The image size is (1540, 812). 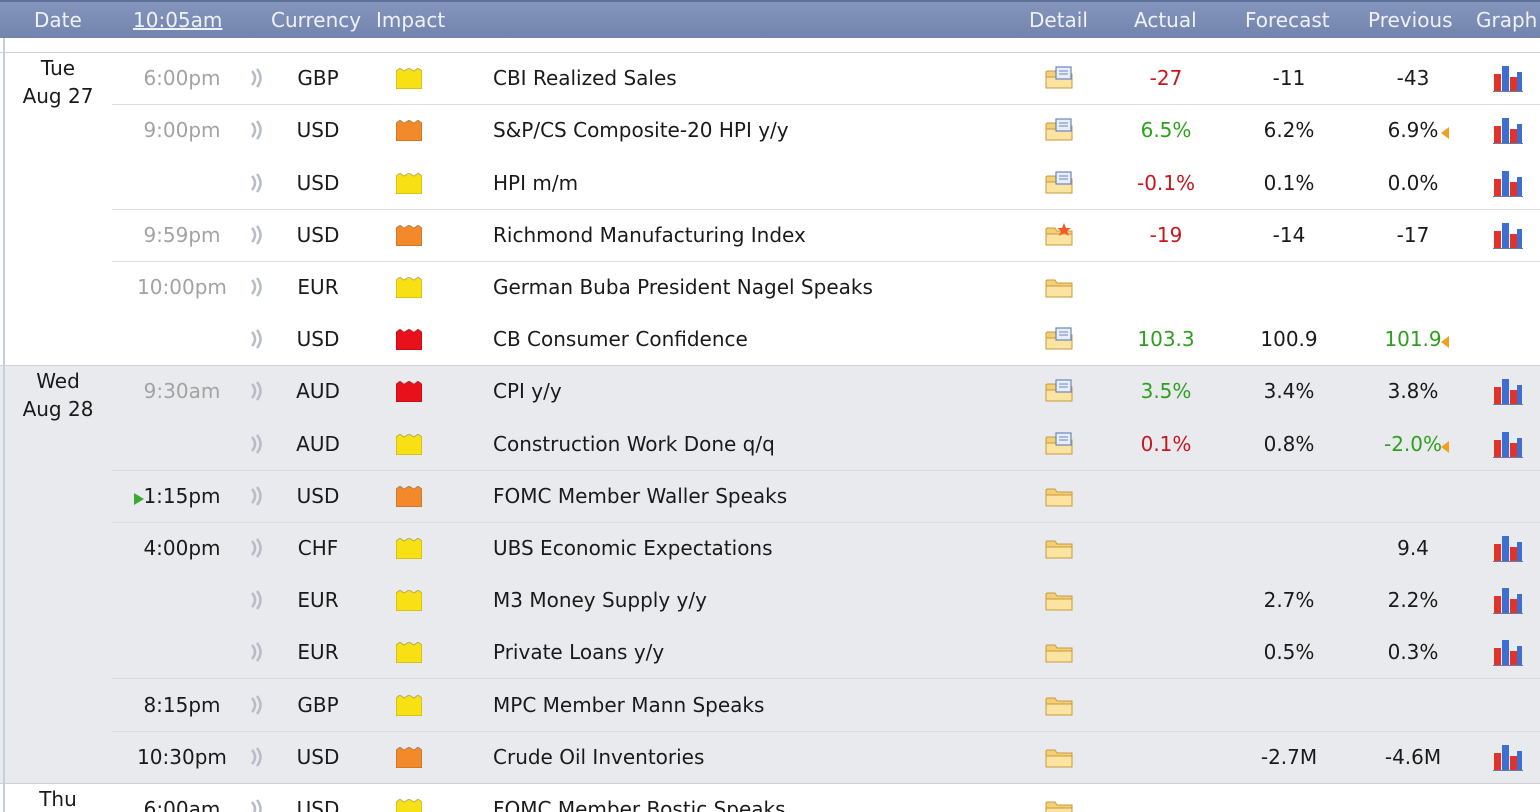 What do you see at coordinates (139, 497) in the screenshot?
I see `next-marker` at bounding box center [139, 497].